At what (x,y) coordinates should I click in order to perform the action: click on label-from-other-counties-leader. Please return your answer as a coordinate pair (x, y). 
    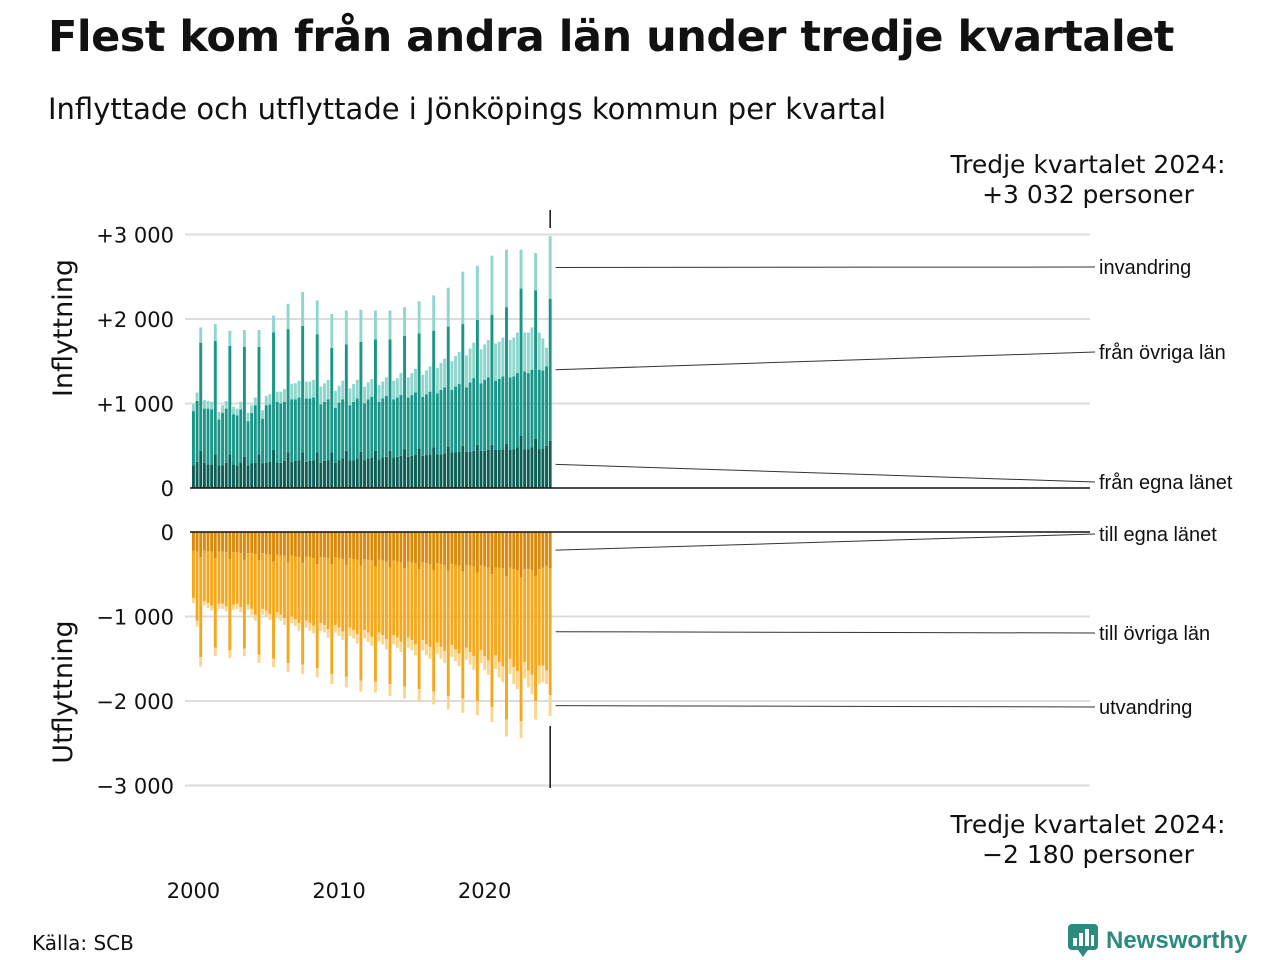
    Looking at the image, I should click on (825, 361).